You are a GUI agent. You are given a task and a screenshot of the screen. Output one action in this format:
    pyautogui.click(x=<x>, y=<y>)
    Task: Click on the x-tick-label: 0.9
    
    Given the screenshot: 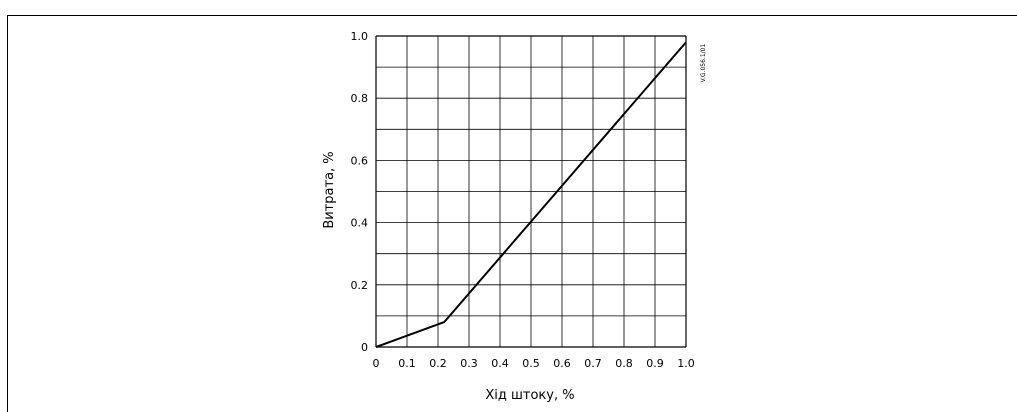 What is the action you would take?
    pyautogui.click(x=655, y=363)
    